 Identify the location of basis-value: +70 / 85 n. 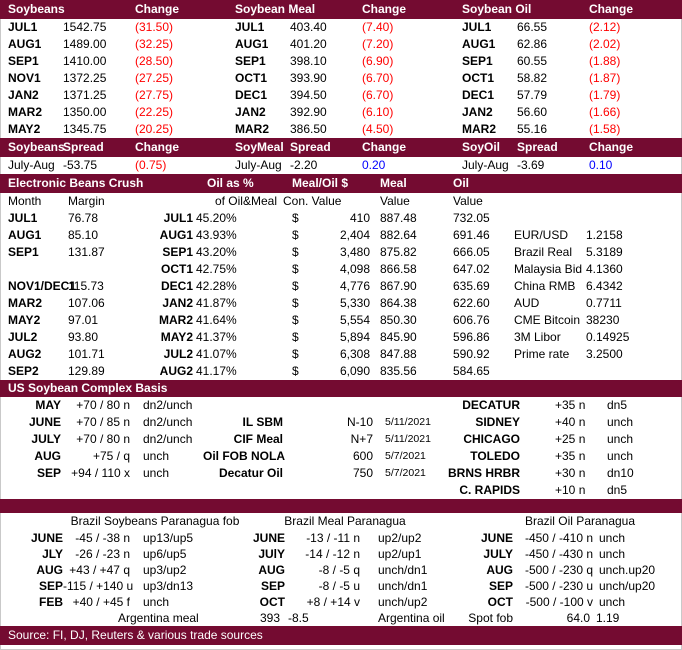
(103, 422).